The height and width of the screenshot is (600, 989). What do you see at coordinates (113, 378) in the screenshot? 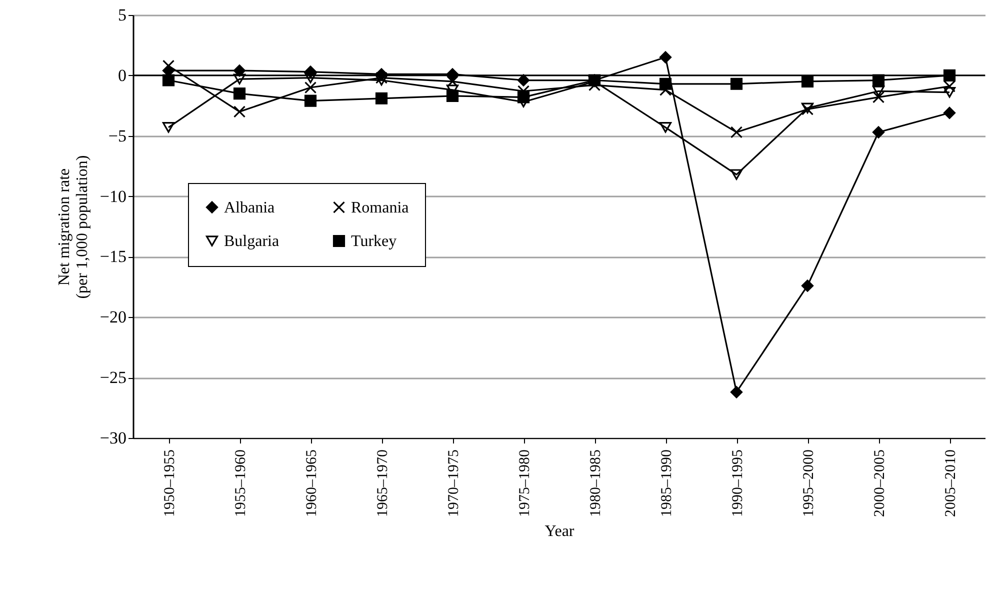
I see `y-tick-label: −25` at bounding box center [113, 378].